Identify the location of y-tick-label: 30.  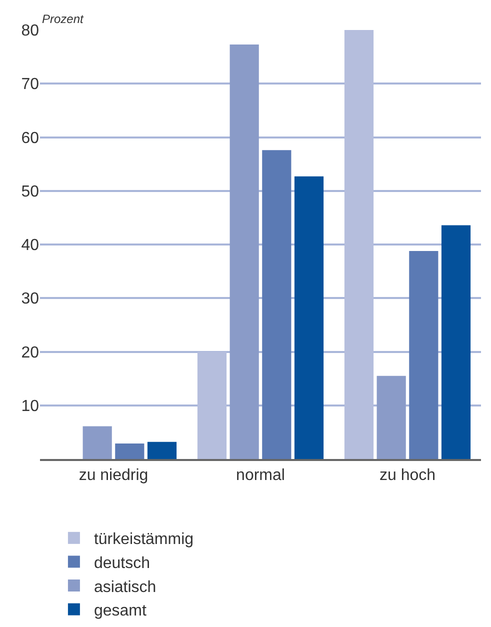
(30, 299).